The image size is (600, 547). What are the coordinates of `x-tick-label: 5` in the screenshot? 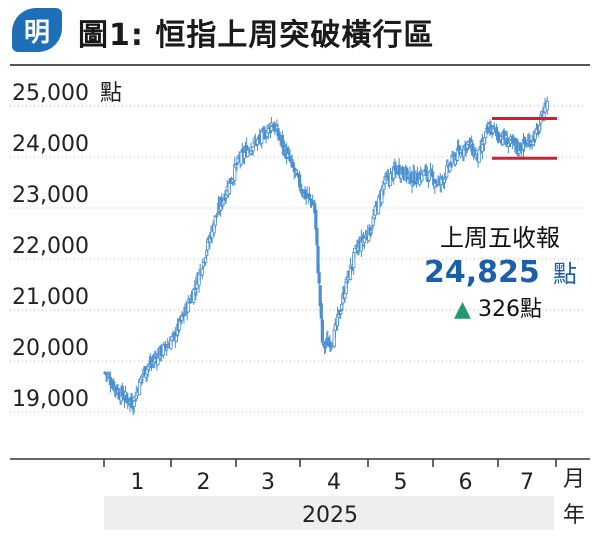 It's located at (401, 482).